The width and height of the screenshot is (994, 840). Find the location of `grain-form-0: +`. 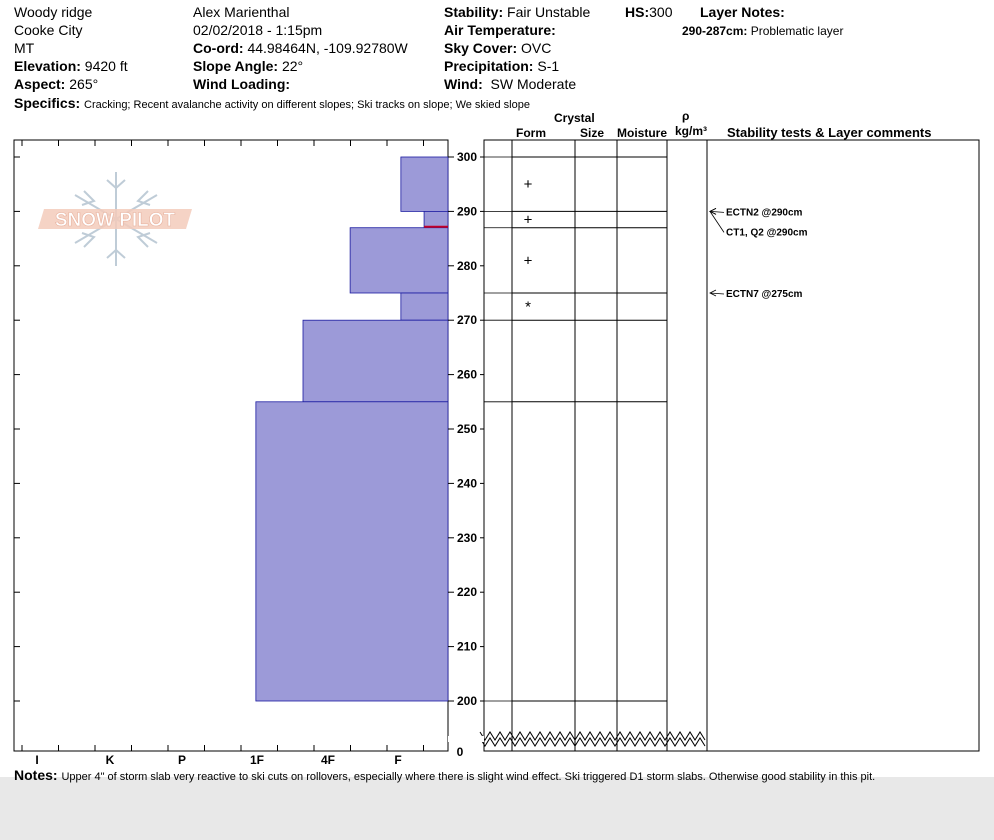

grain-form-0: + is located at coordinates (528, 184).